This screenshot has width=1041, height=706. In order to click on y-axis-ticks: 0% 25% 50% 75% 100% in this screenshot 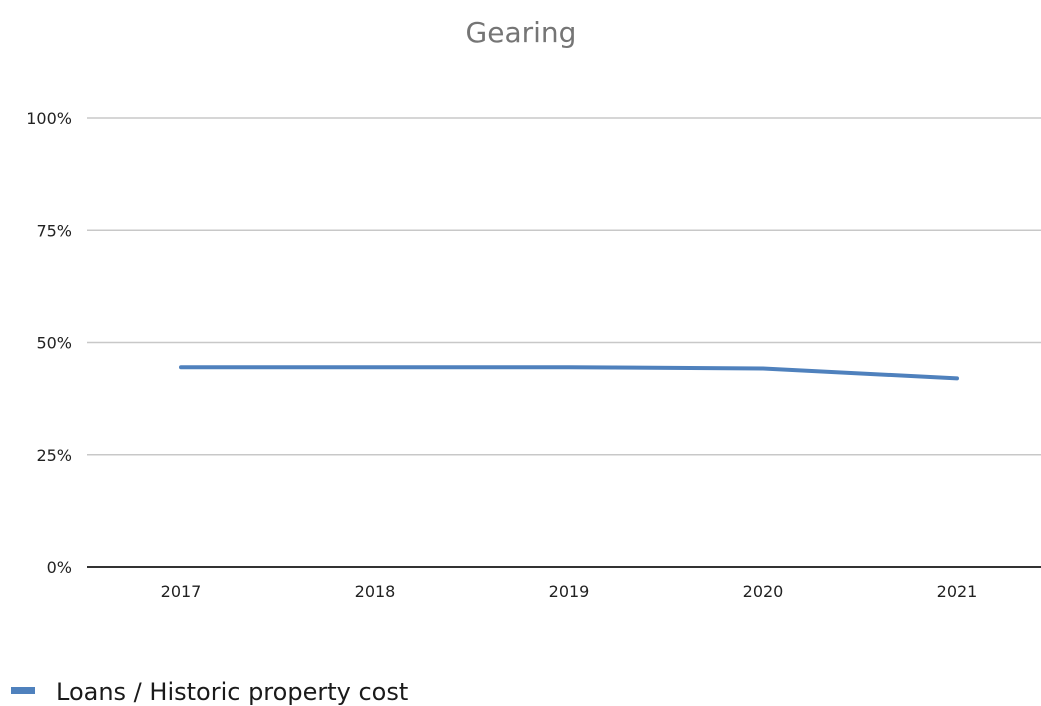, I will do `click(49, 343)`.